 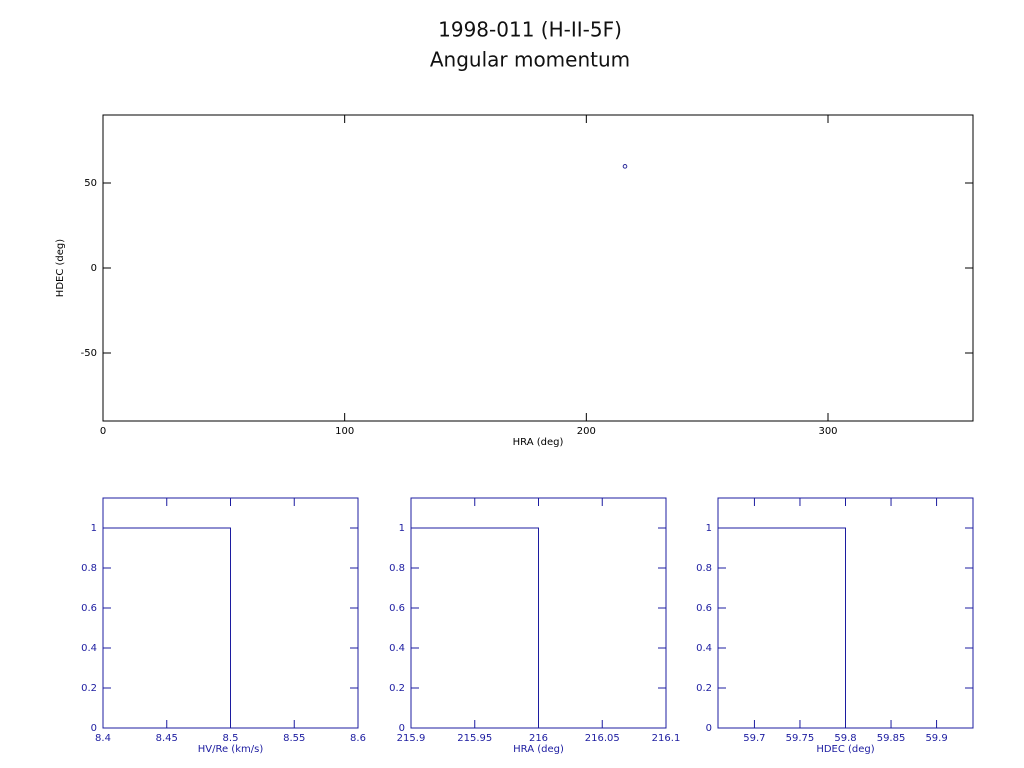 What do you see at coordinates (891, 738) in the screenshot?
I see `x-tick-label: 59.85` at bounding box center [891, 738].